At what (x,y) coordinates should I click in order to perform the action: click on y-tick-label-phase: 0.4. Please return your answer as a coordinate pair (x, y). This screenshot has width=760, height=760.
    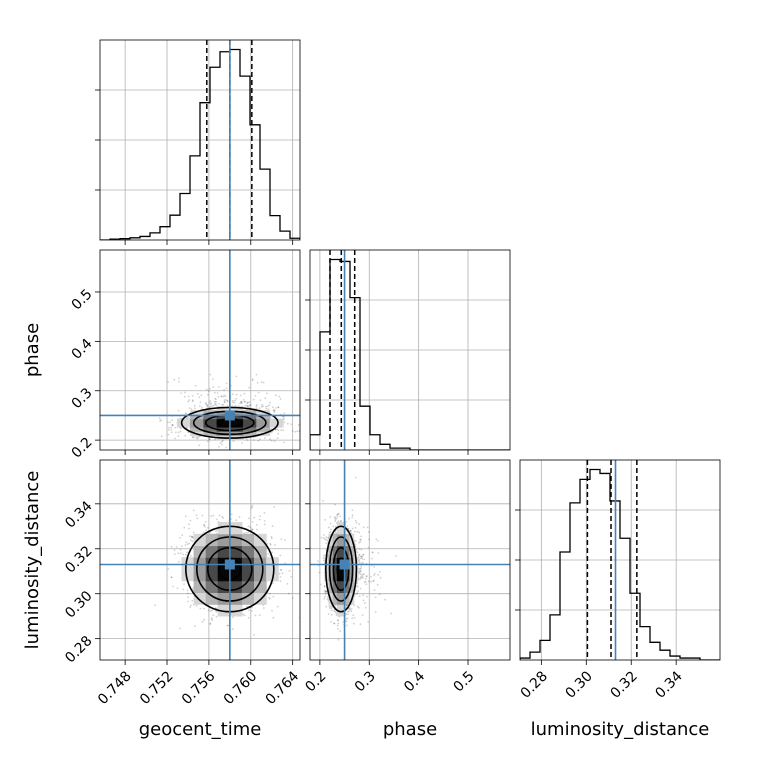
    Looking at the image, I should click on (82, 349).